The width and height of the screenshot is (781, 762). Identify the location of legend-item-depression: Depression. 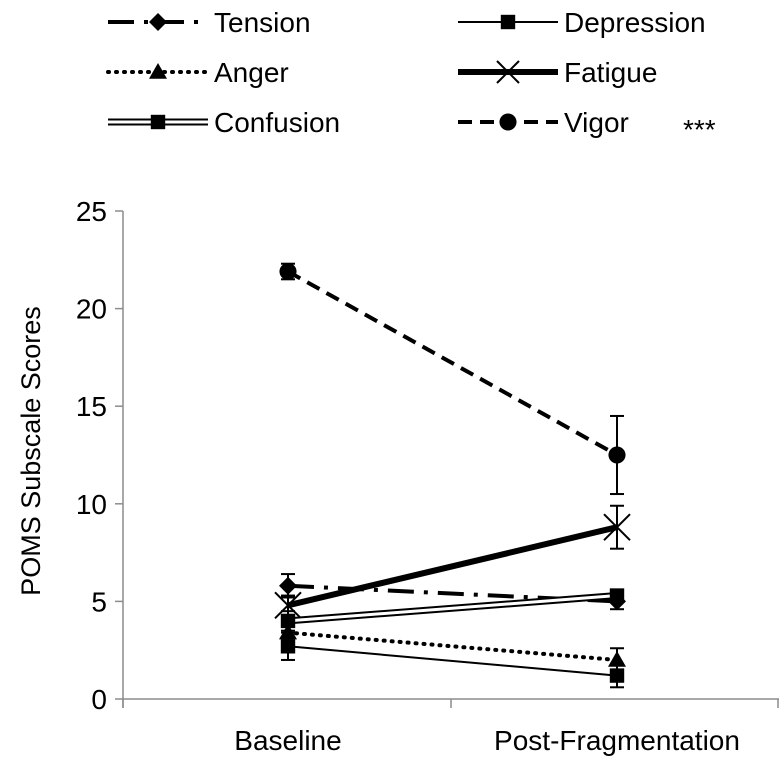
(582, 22).